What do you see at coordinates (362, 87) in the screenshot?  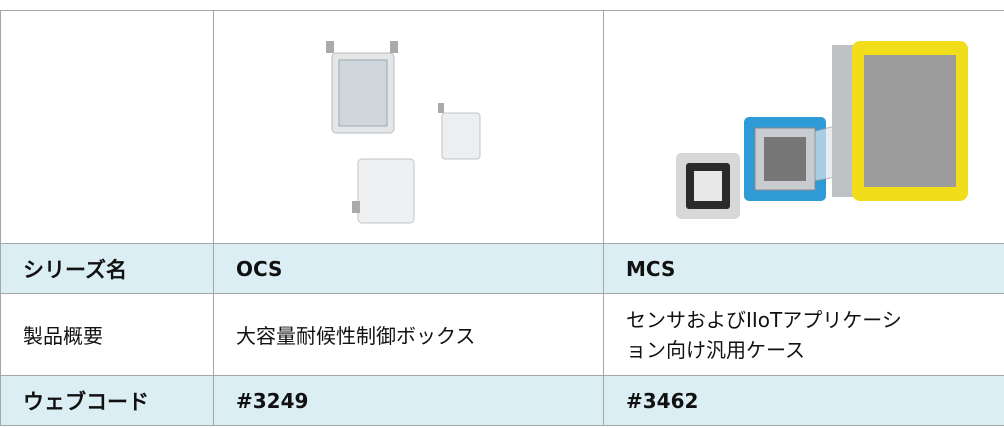 I see `box-large` at bounding box center [362, 87].